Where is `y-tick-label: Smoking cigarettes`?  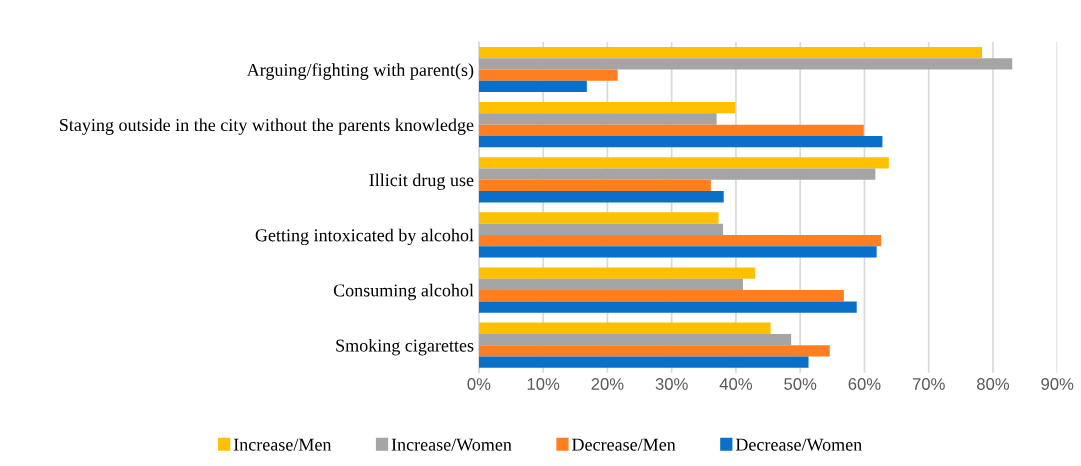
y-tick-label: Smoking cigarettes is located at coordinates (405, 347).